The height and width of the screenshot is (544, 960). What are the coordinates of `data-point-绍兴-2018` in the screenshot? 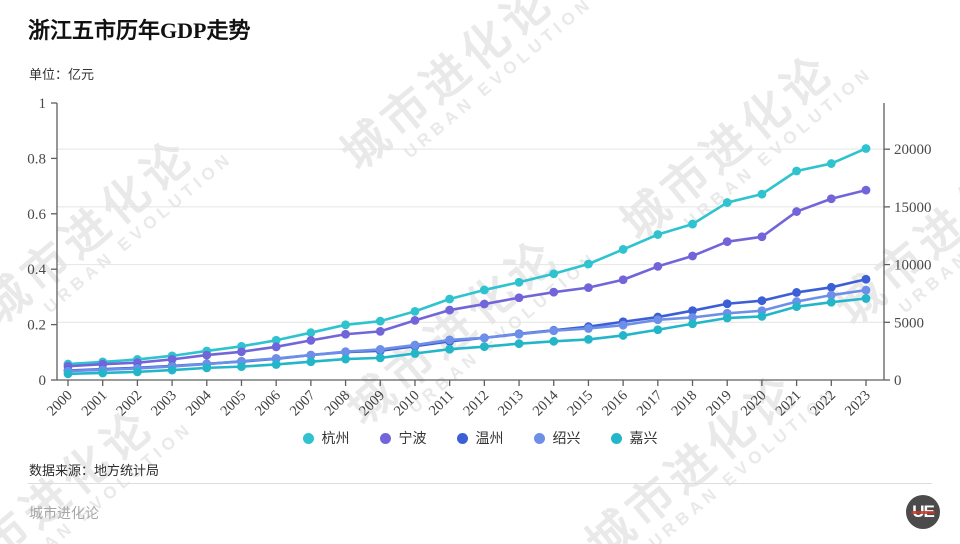 It's located at (692, 317).